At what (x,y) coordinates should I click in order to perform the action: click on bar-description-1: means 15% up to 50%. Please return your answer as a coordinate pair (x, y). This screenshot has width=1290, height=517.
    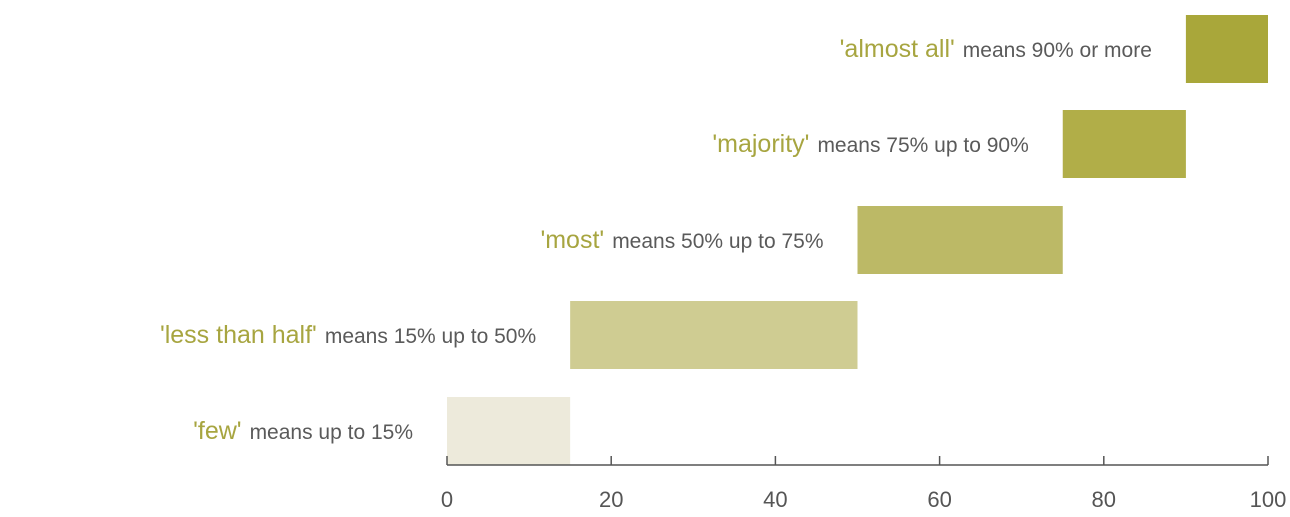
    Looking at the image, I should click on (430, 336).